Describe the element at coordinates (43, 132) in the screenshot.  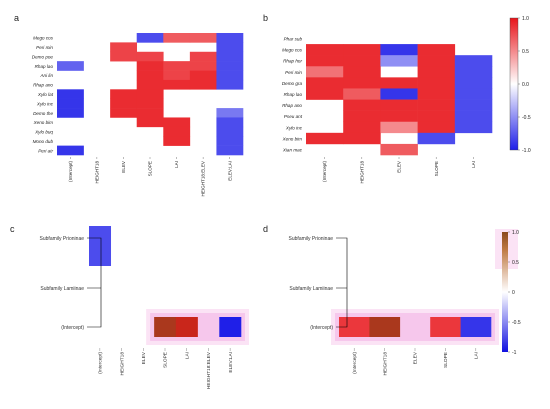
I see `row-label: Xylo buq` at that location.